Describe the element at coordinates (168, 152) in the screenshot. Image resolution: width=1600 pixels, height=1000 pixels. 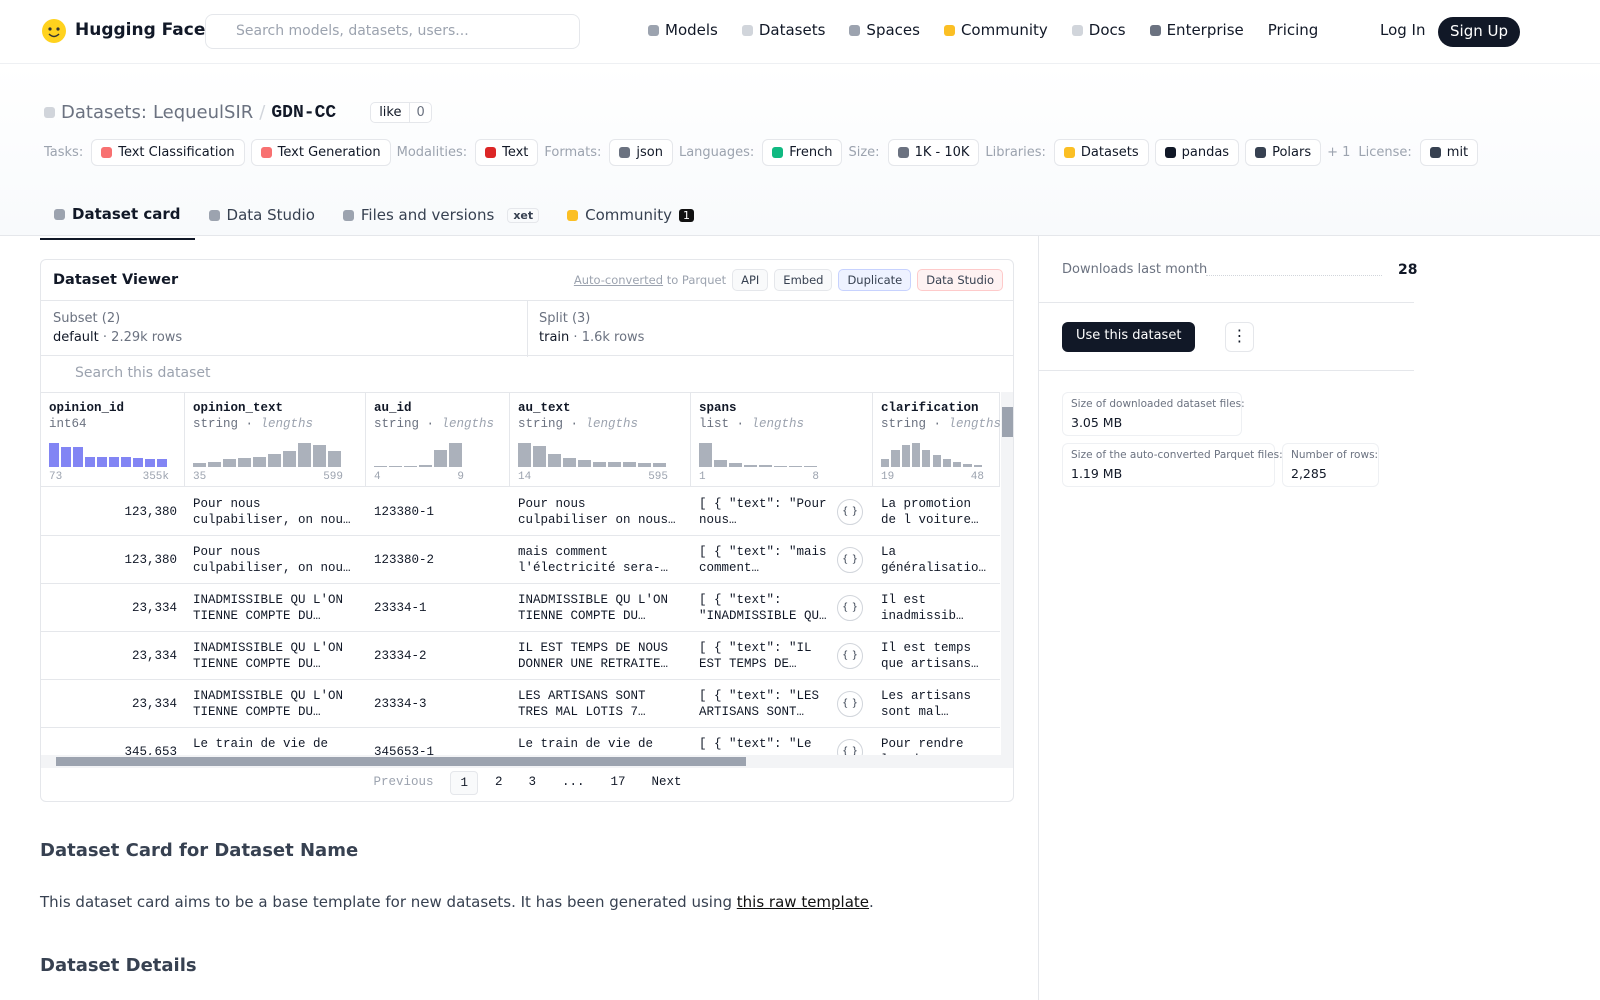
I see `tag: Text Classification` at that location.